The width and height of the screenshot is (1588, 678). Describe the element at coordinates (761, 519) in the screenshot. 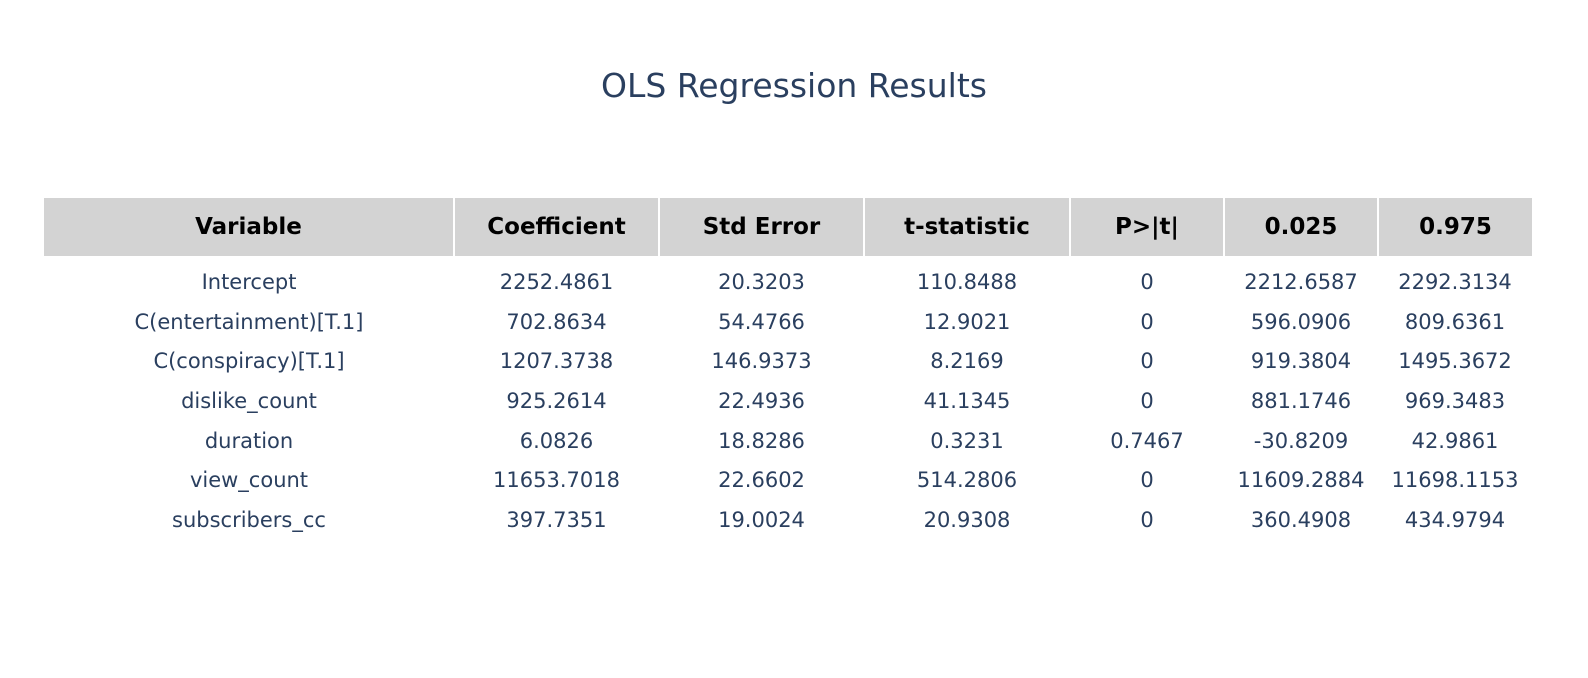

I see `cell-std-error: 19.0024` at that location.